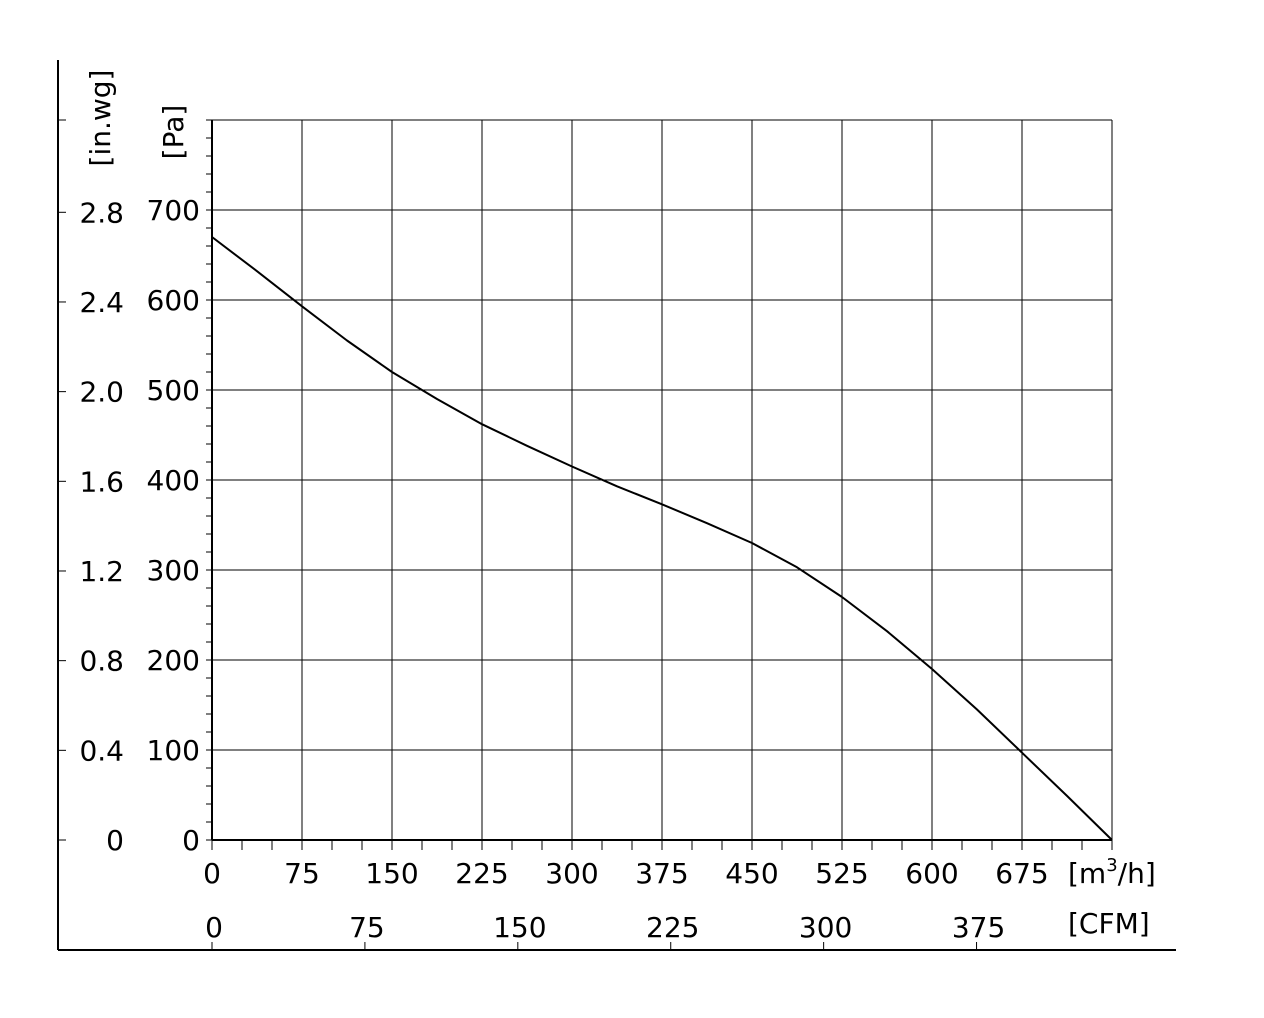  Describe the element at coordinates (115, 840) in the screenshot. I see `y2-tick-label: 0` at that location.